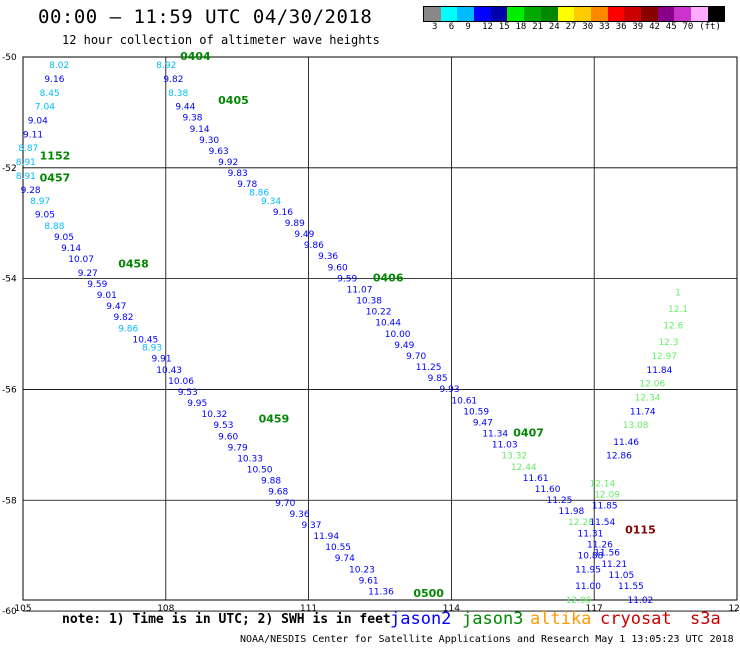 The width and height of the screenshot is (740, 650). Describe the element at coordinates (215, 415) in the screenshot. I see `swh-value: 10.32` at that location.